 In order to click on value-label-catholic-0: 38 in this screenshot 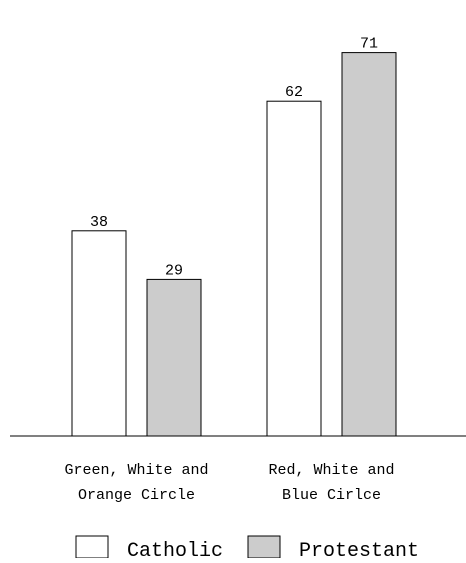, I will do `click(99, 222)`.